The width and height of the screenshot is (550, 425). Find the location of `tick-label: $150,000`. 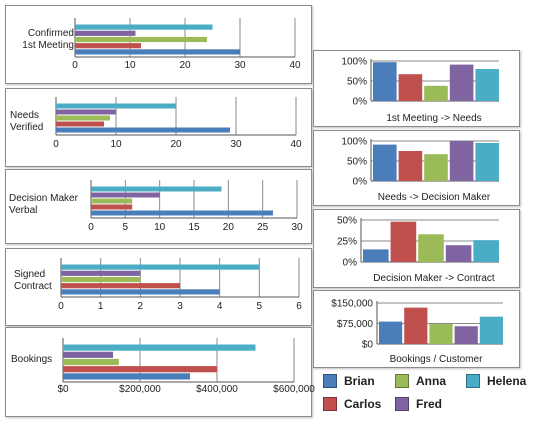

tick-label: $150,000 is located at coordinates (352, 304).